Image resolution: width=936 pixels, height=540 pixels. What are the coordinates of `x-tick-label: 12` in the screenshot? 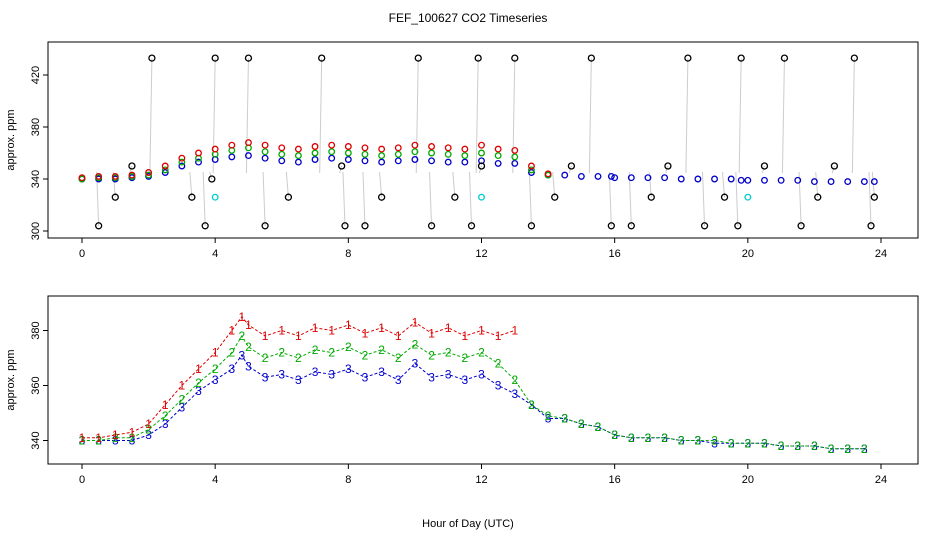 It's located at (481, 254).